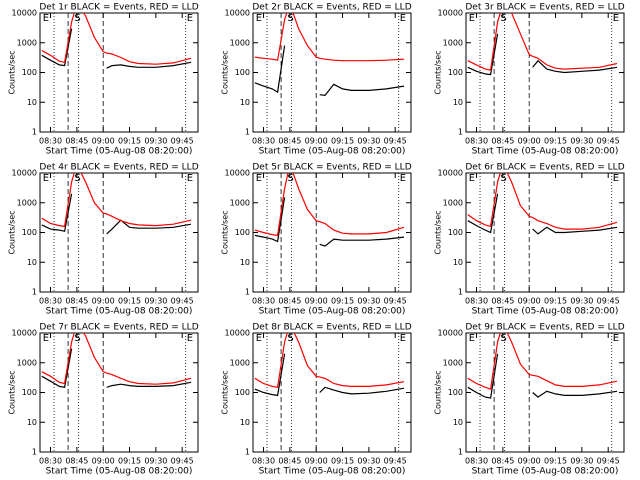  Describe the element at coordinates (118, 168) in the screenshot. I see `chart-title: Det 4r BLACK = Events, RED = LLD` at that location.